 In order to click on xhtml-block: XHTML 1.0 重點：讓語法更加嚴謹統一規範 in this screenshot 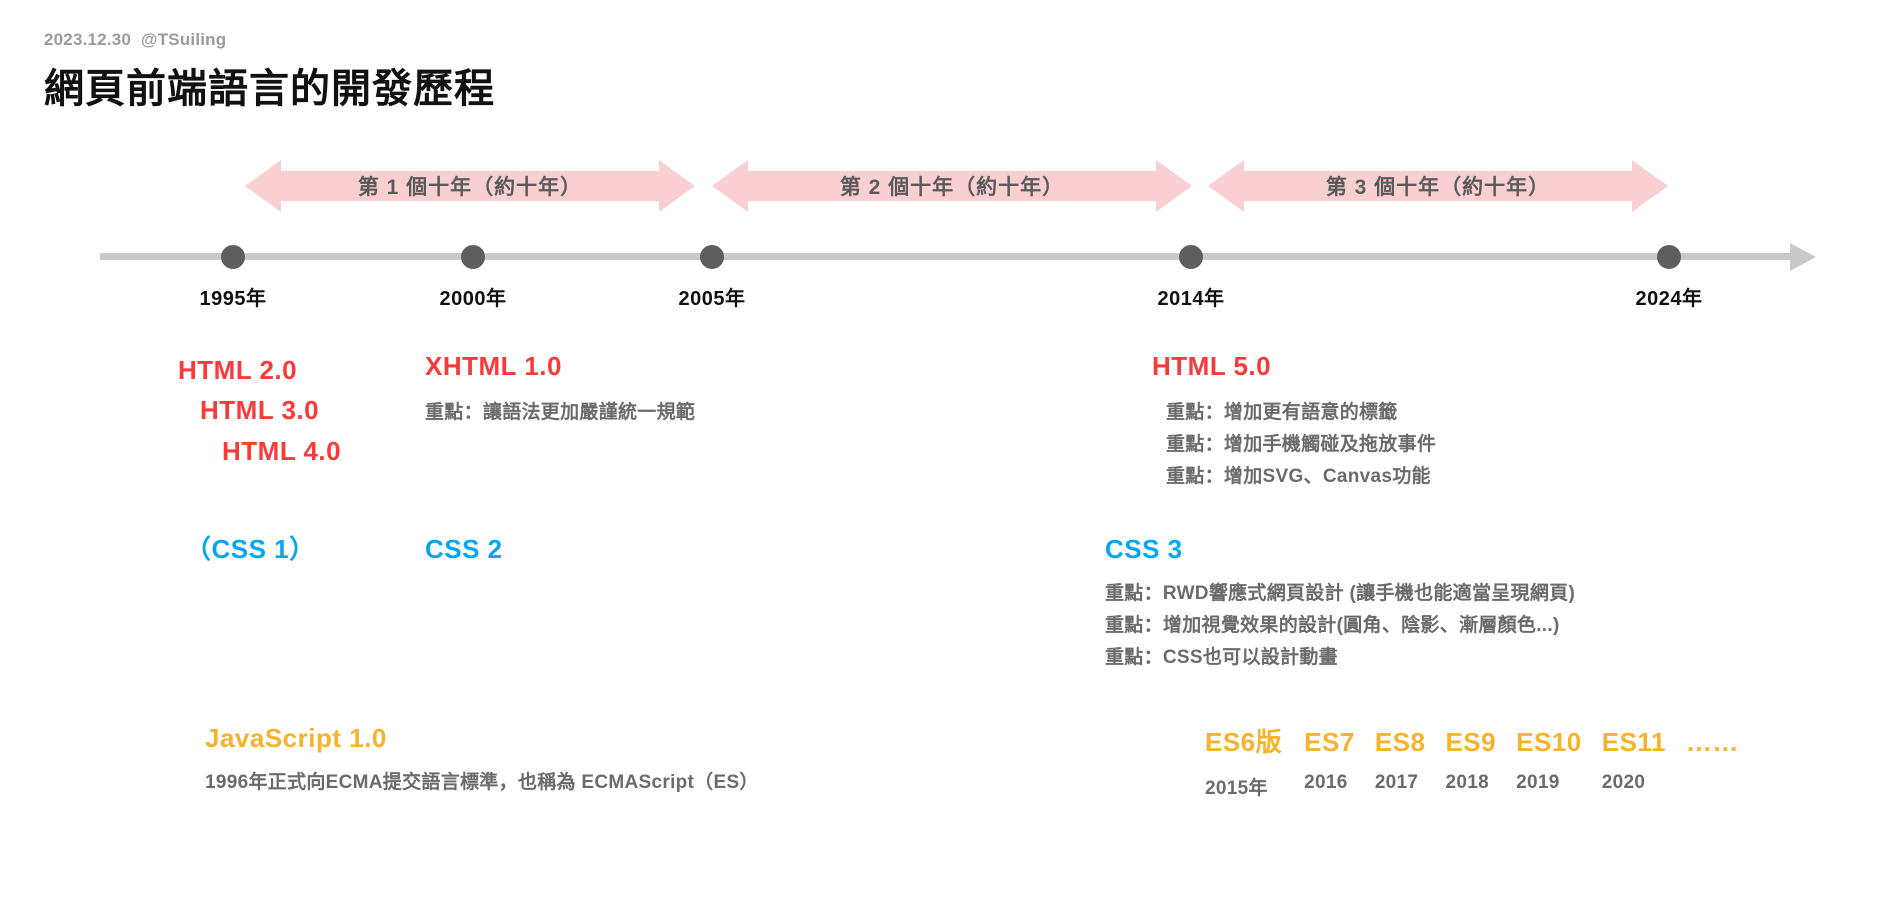, I will do `click(560, 389)`.